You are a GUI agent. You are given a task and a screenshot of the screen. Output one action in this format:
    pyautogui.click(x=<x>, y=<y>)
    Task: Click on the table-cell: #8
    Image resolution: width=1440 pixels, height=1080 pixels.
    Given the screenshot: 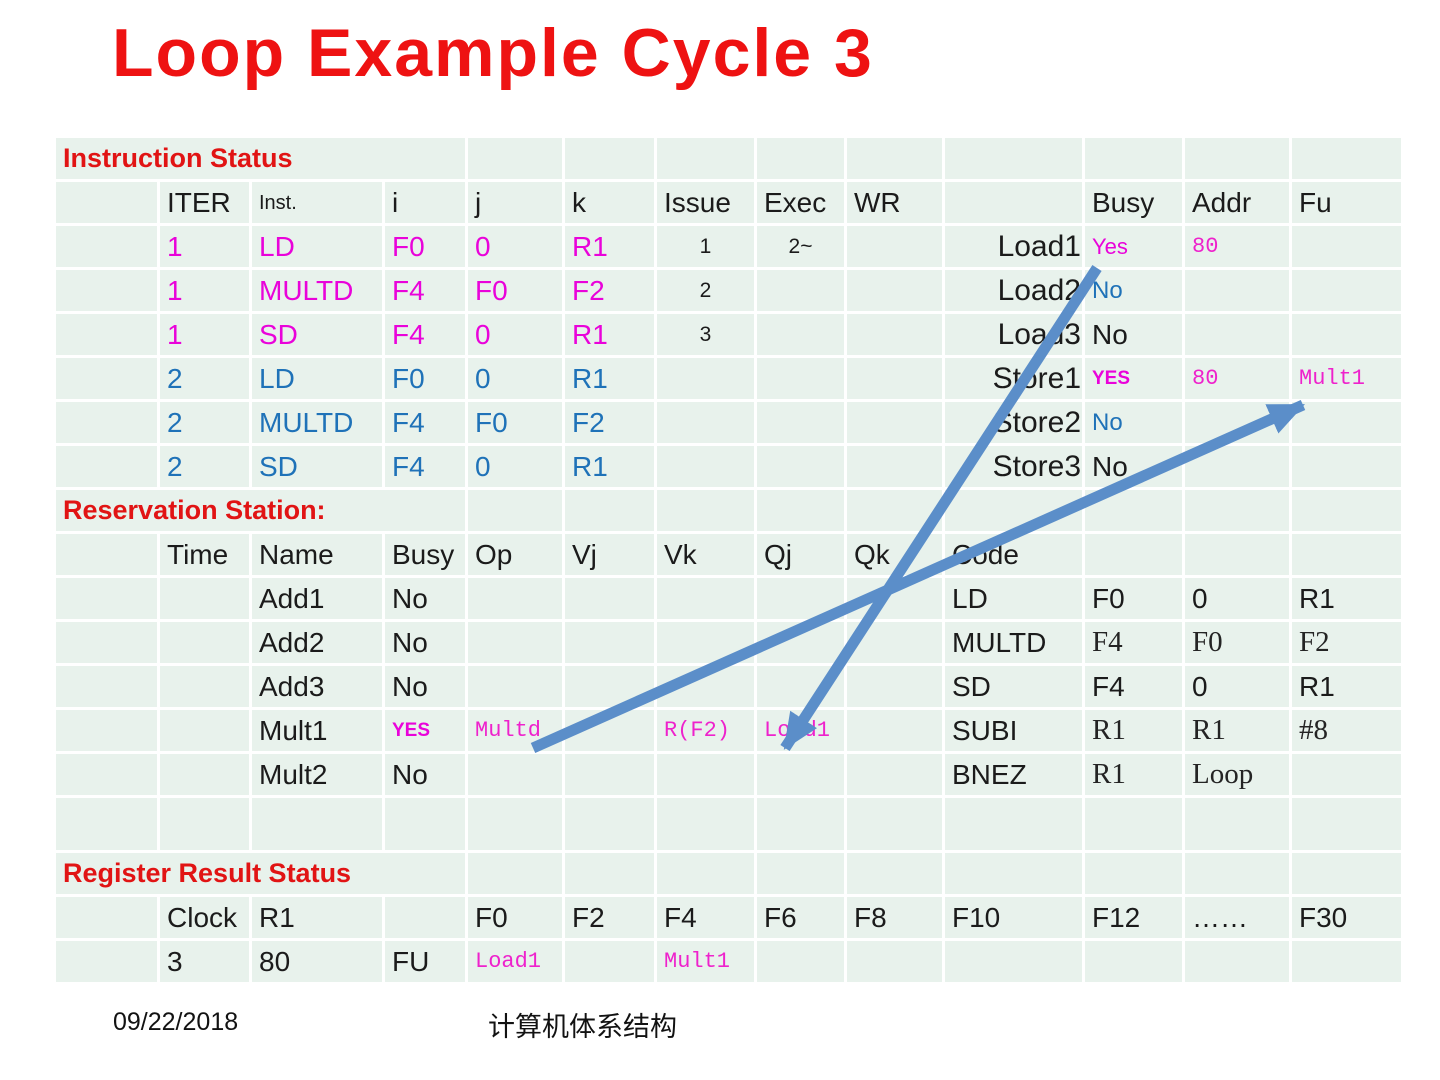 What is the action you would take?
    pyautogui.click(x=1348, y=730)
    